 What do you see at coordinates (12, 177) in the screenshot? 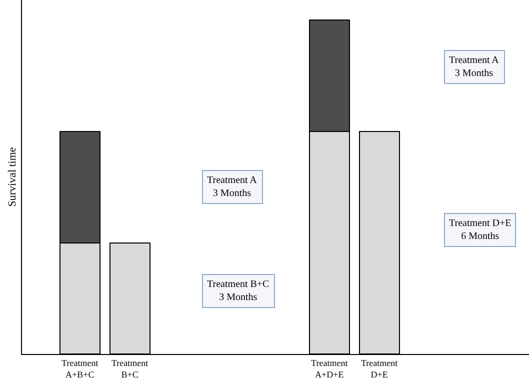
I see `y-axis-title: Survival time` at bounding box center [12, 177].